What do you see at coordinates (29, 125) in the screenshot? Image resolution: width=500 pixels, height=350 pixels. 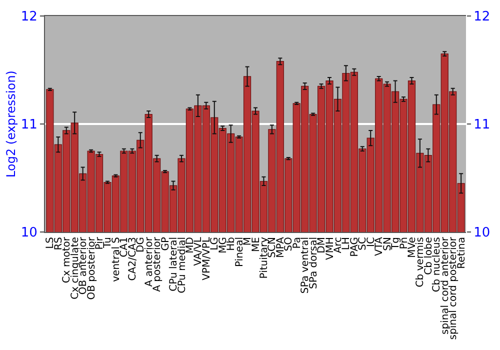 I see `y-tick-label: 11` at bounding box center [29, 125].